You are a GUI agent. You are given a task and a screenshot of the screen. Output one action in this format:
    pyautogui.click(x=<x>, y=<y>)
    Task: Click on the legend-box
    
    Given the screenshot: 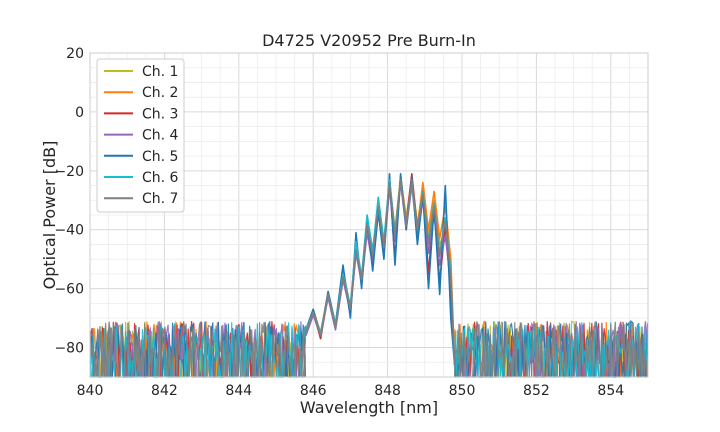 What is the action you would take?
    pyautogui.click(x=140, y=135)
    